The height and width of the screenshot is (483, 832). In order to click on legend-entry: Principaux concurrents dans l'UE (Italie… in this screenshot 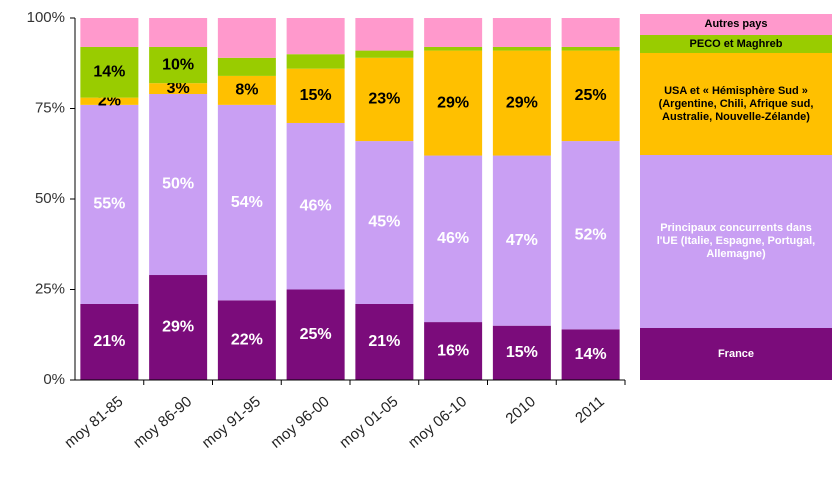, I will do `click(736, 241)`.